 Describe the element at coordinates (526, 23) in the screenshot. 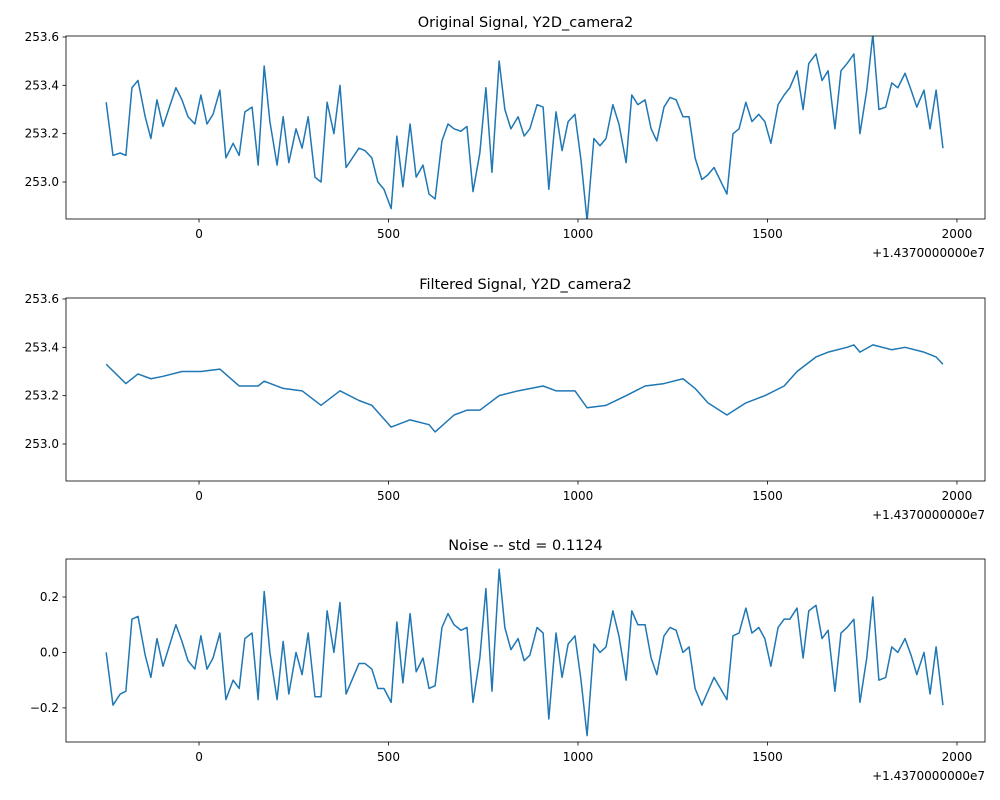

I see `chart-title: Original Signal, Y2D_camera2` at that location.